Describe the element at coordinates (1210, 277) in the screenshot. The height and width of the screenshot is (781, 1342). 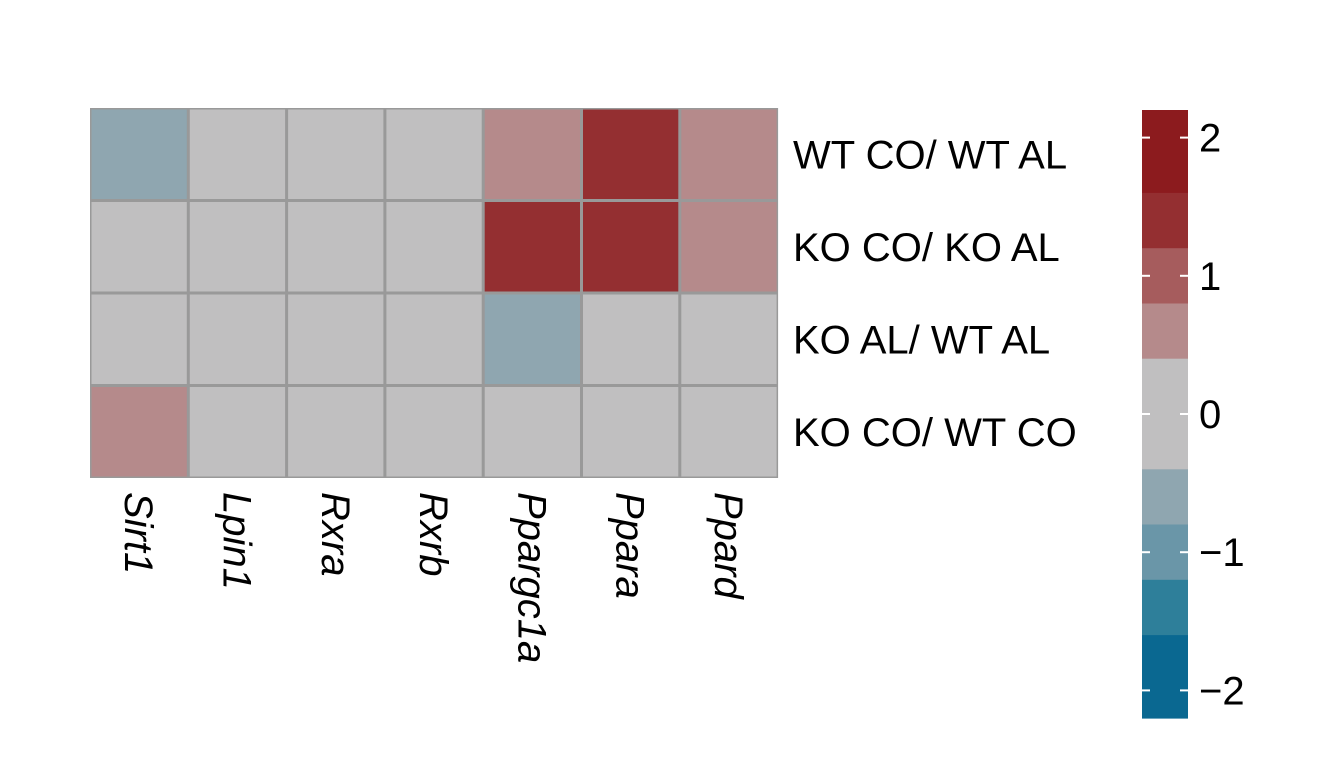
I see `legend-tick-label: 1` at that location.